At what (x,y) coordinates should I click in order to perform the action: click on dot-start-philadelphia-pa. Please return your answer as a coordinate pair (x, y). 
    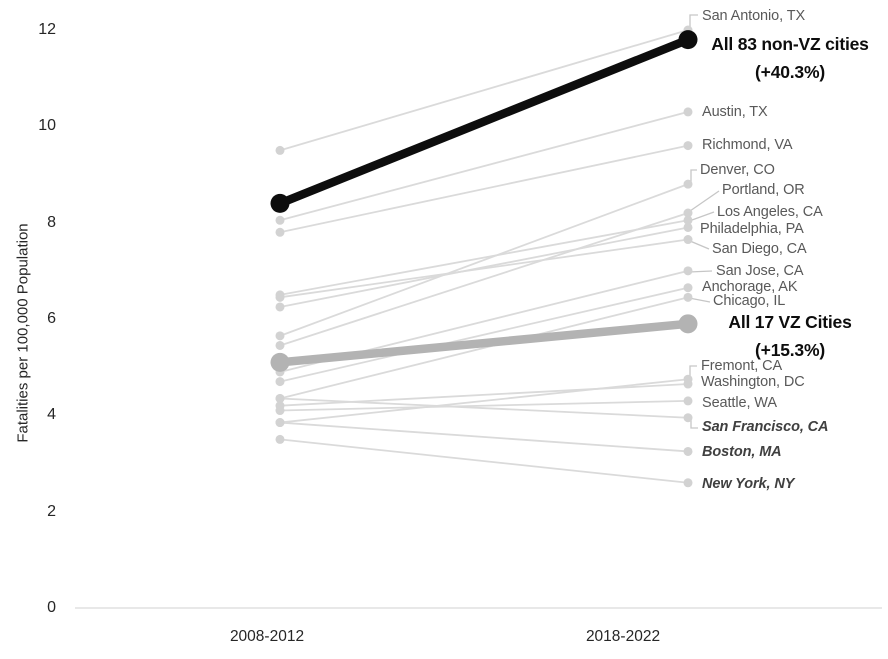
    Looking at the image, I should click on (280, 307).